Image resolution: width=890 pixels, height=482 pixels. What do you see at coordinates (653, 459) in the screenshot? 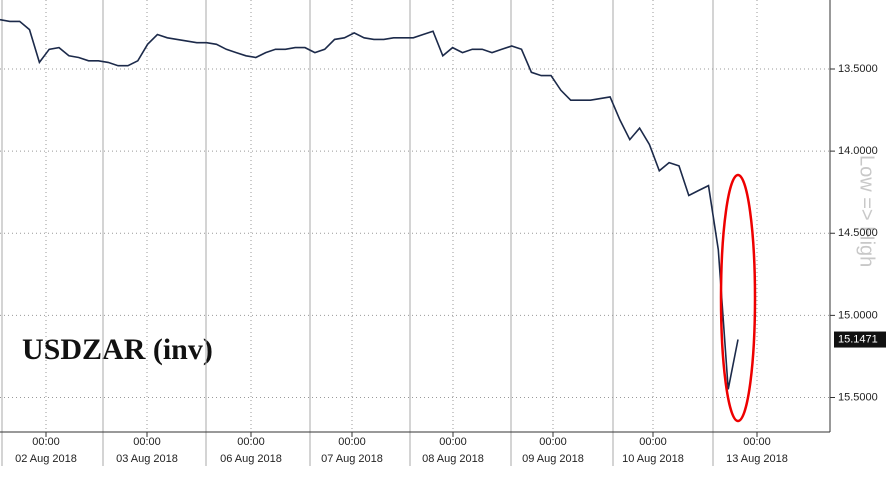
I see `x-tick-date: 10 Aug 2018` at bounding box center [653, 459].